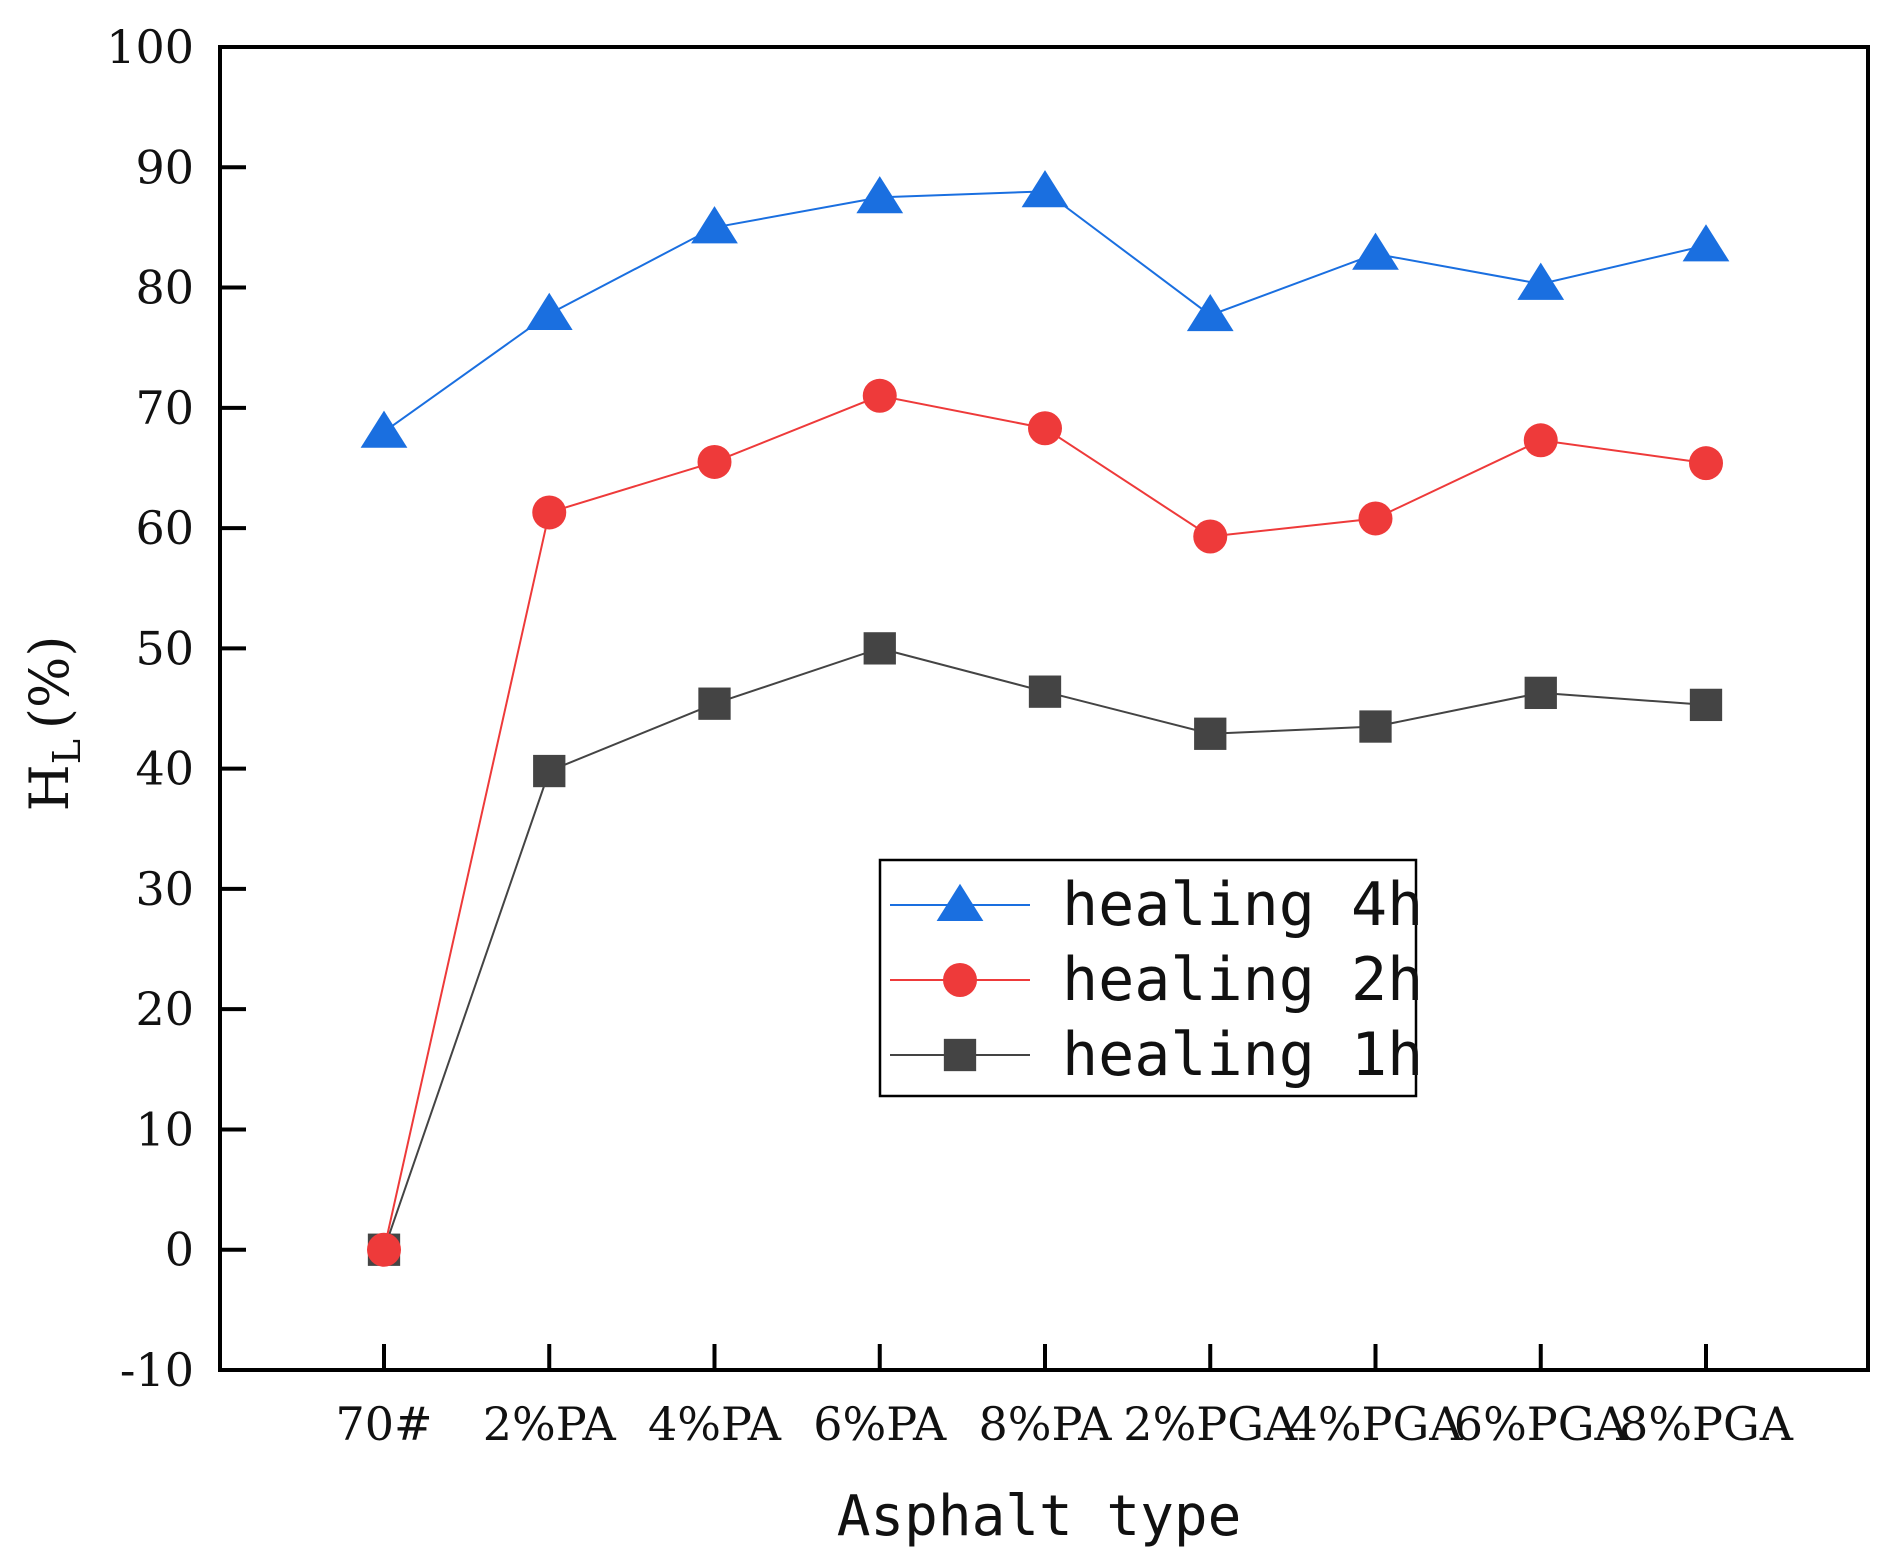 The height and width of the screenshot is (1566, 1895). I want to click on legend-entry: healing 4h, so click(1156, 905).